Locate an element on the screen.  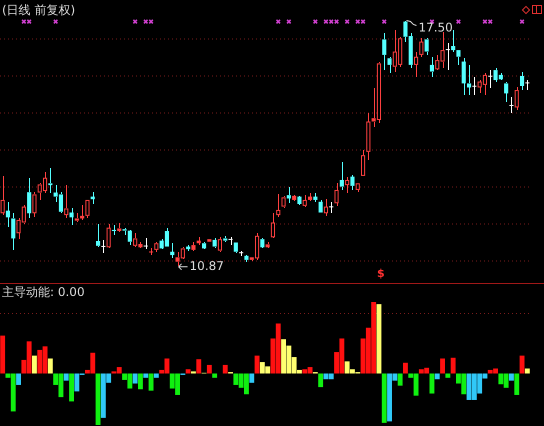
annotation: 17.50 is located at coordinates (435, 27).